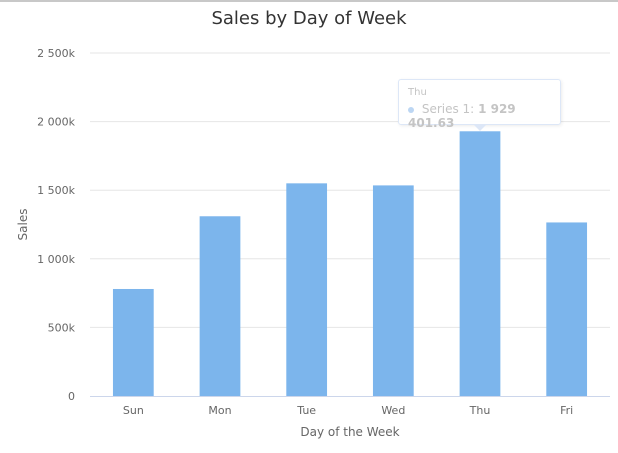  Describe the element at coordinates (56, 190) in the screenshot. I see `y-tick-label: 1 500k` at that location.